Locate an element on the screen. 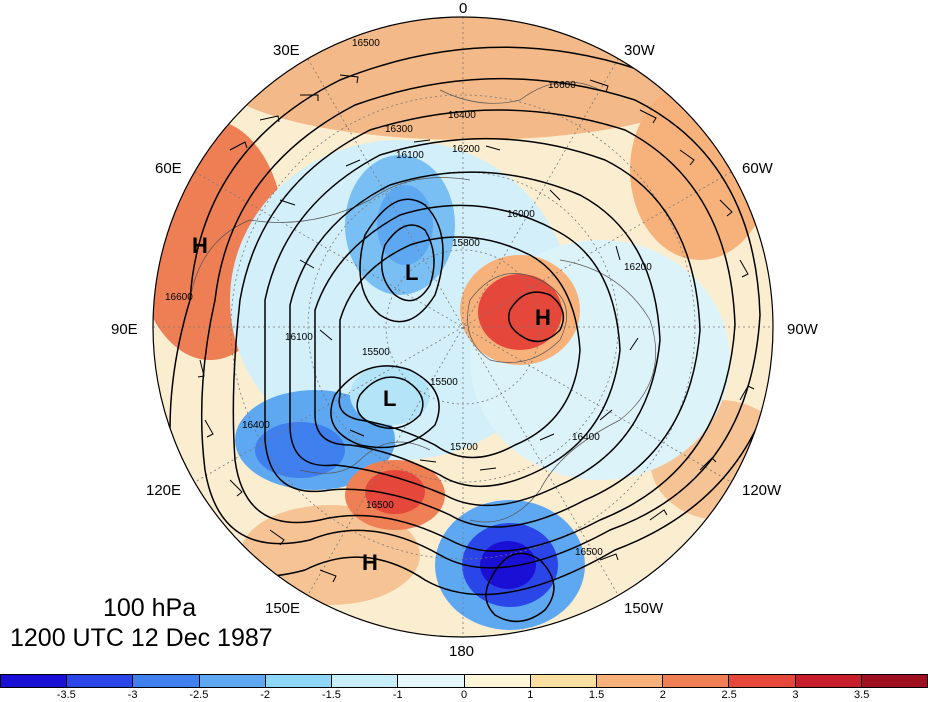 This screenshot has width=928, height=702. colorbar is located at coordinates (464, 681).